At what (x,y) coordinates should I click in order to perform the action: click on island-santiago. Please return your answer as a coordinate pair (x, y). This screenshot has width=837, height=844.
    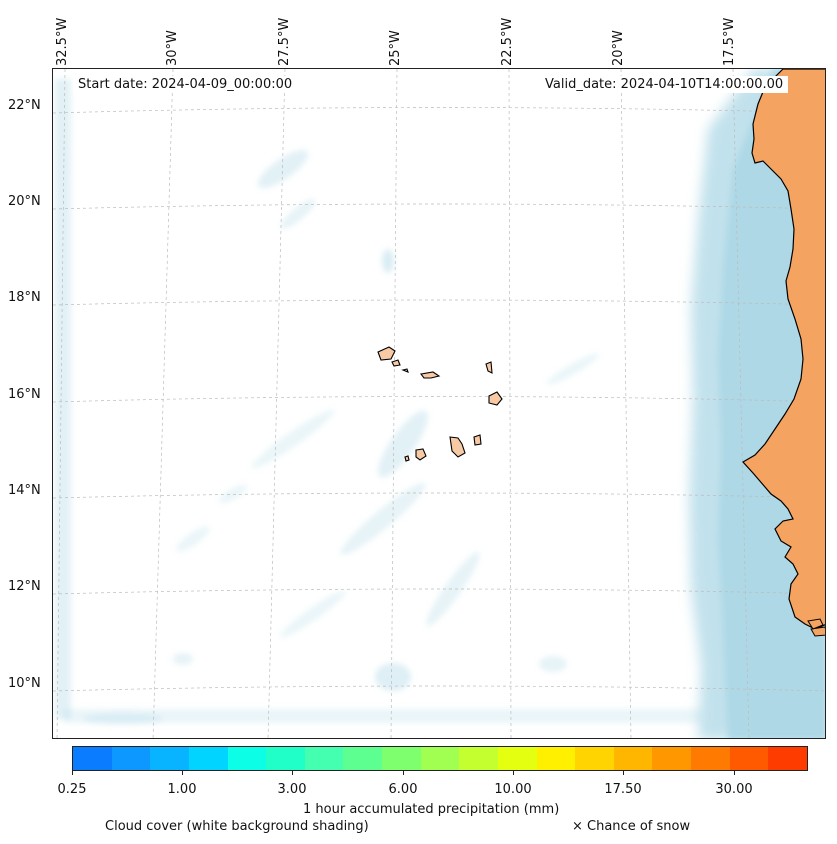
    Looking at the image, I should click on (457, 447).